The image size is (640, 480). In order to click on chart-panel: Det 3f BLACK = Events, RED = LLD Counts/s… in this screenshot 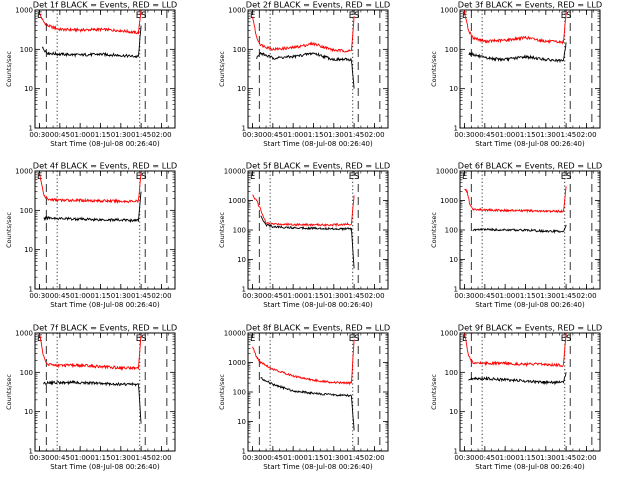, I will do `click(516, 74)`.